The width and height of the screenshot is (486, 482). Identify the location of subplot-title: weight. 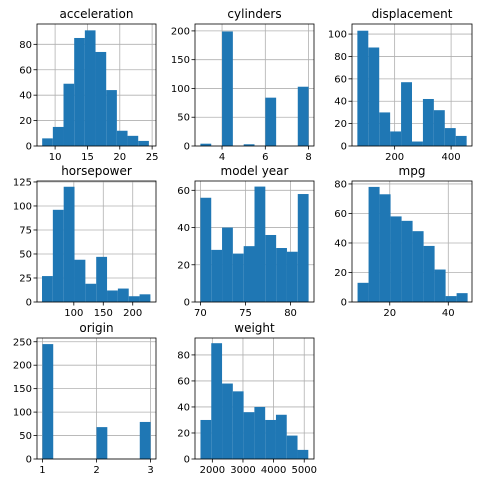
(254, 328).